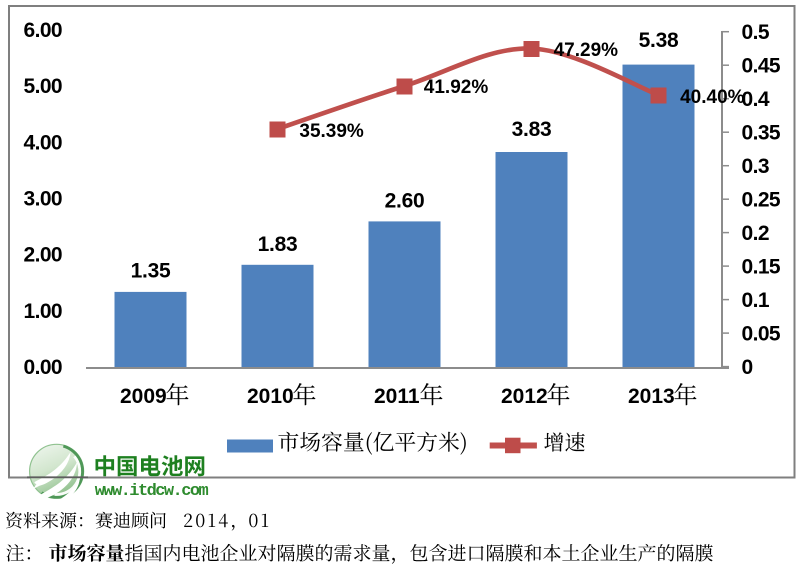  What do you see at coordinates (151, 271) in the screenshot?
I see `svg-text: 1.35` at bounding box center [151, 271].